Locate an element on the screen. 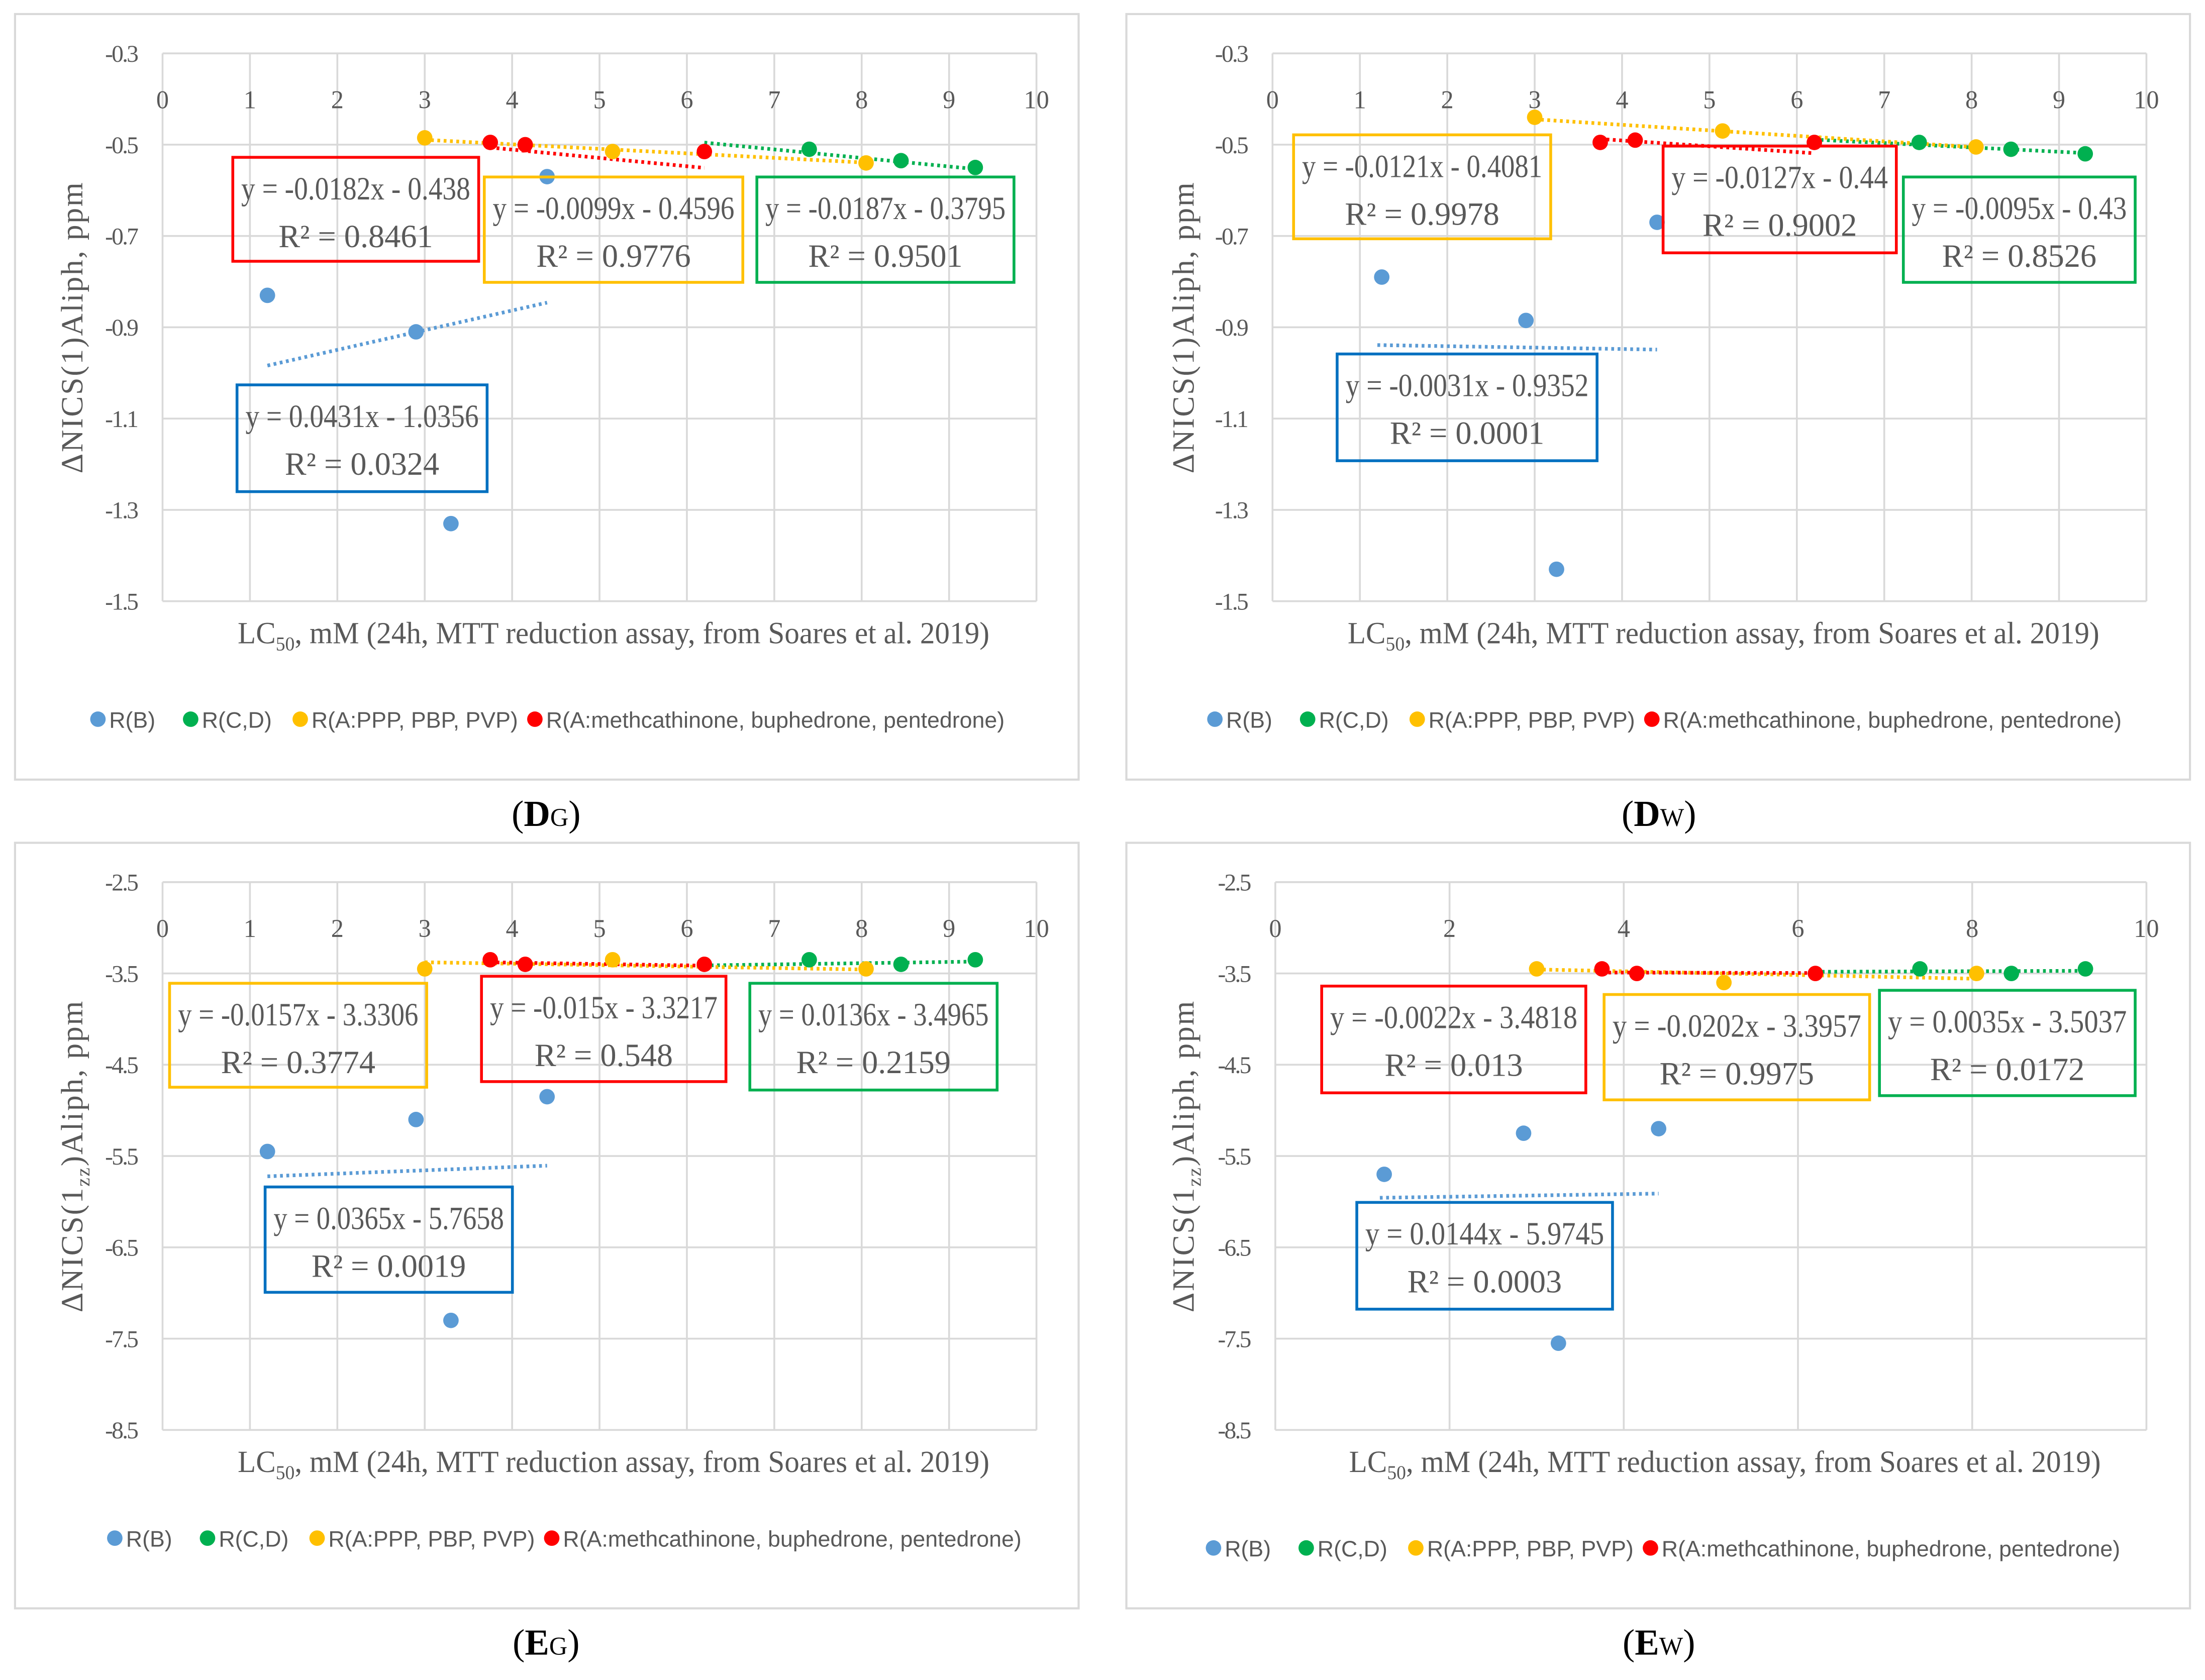 This screenshot has height=1680, width=2205. trend-equation: y = -0.015x - 3.3217 is located at coordinates (604, 1007).